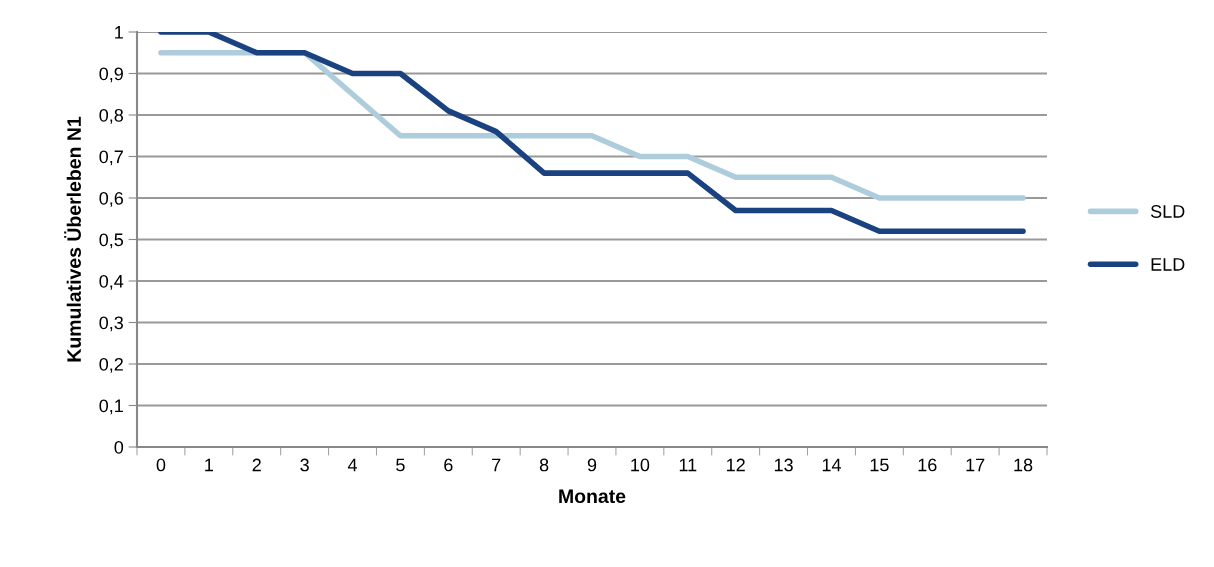 The width and height of the screenshot is (1214, 567). Describe the element at coordinates (448, 465) in the screenshot. I see `x-tick-label: 6` at that location.